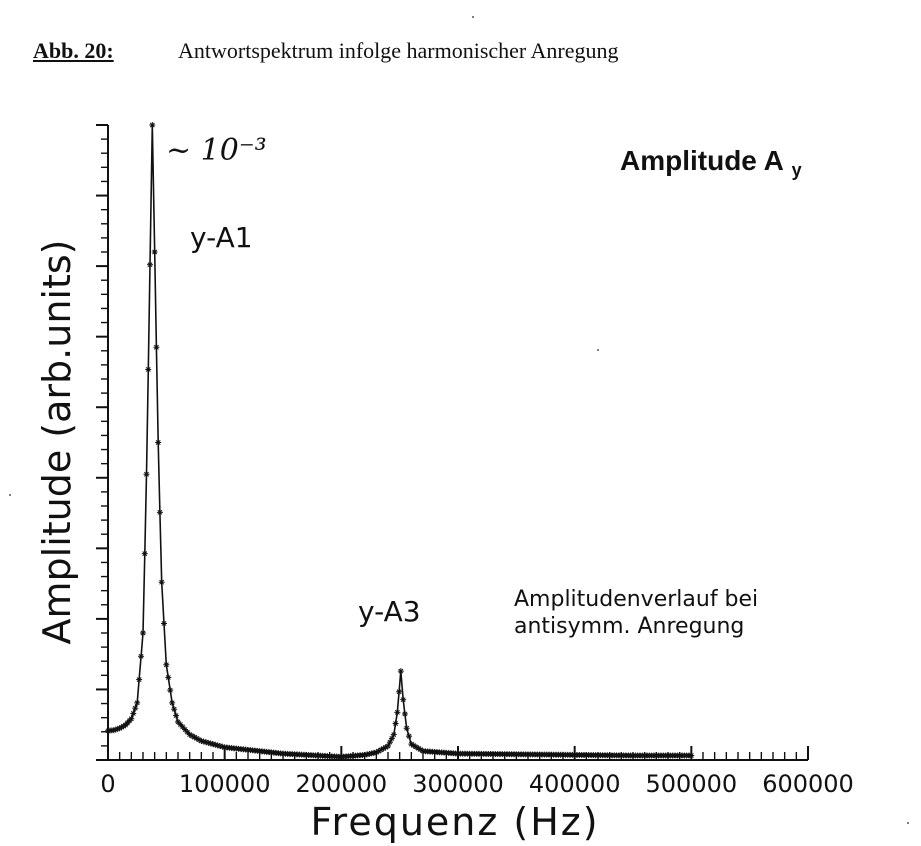  Describe the element at coordinates (57, 442) in the screenshot. I see `y-axis-label: Amplitude (arb.units)` at that location.